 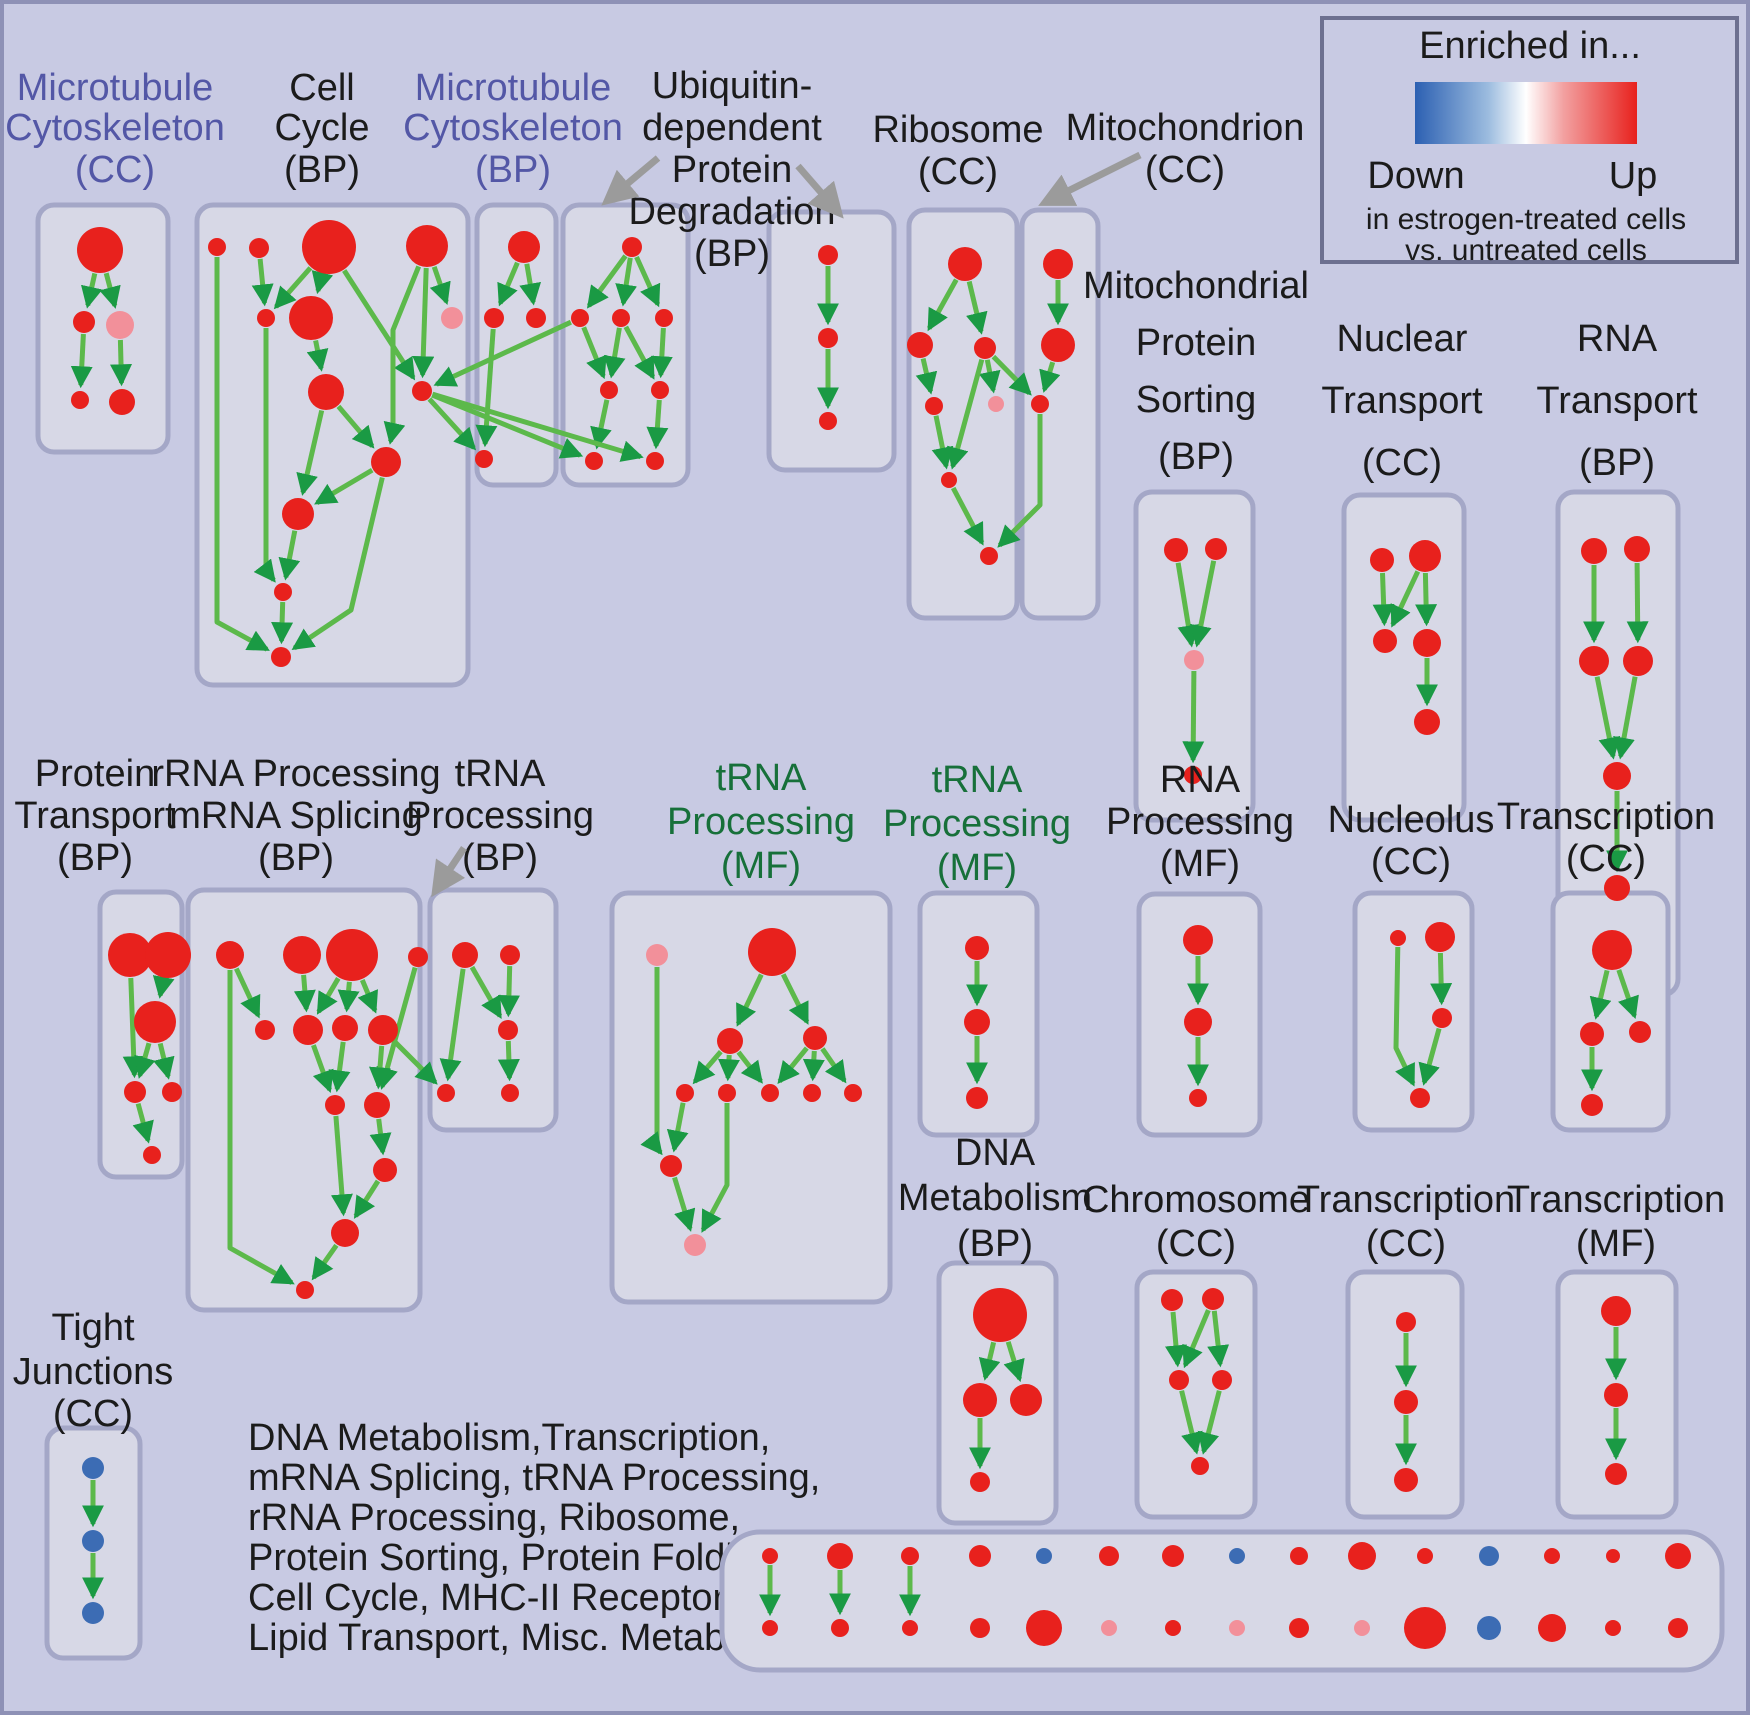 What do you see at coordinates (486, 992) in the screenshot?
I see `edge-trna_bp` at bounding box center [486, 992].